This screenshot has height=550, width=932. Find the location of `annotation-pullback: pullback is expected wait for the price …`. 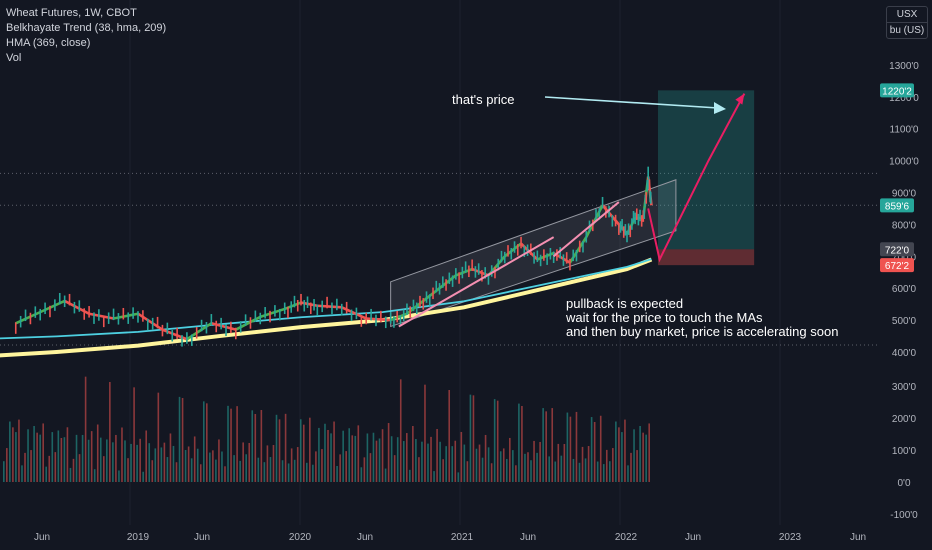

annotation-pullback: pullback is expected wait for the price … is located at coordinates (702, 318).